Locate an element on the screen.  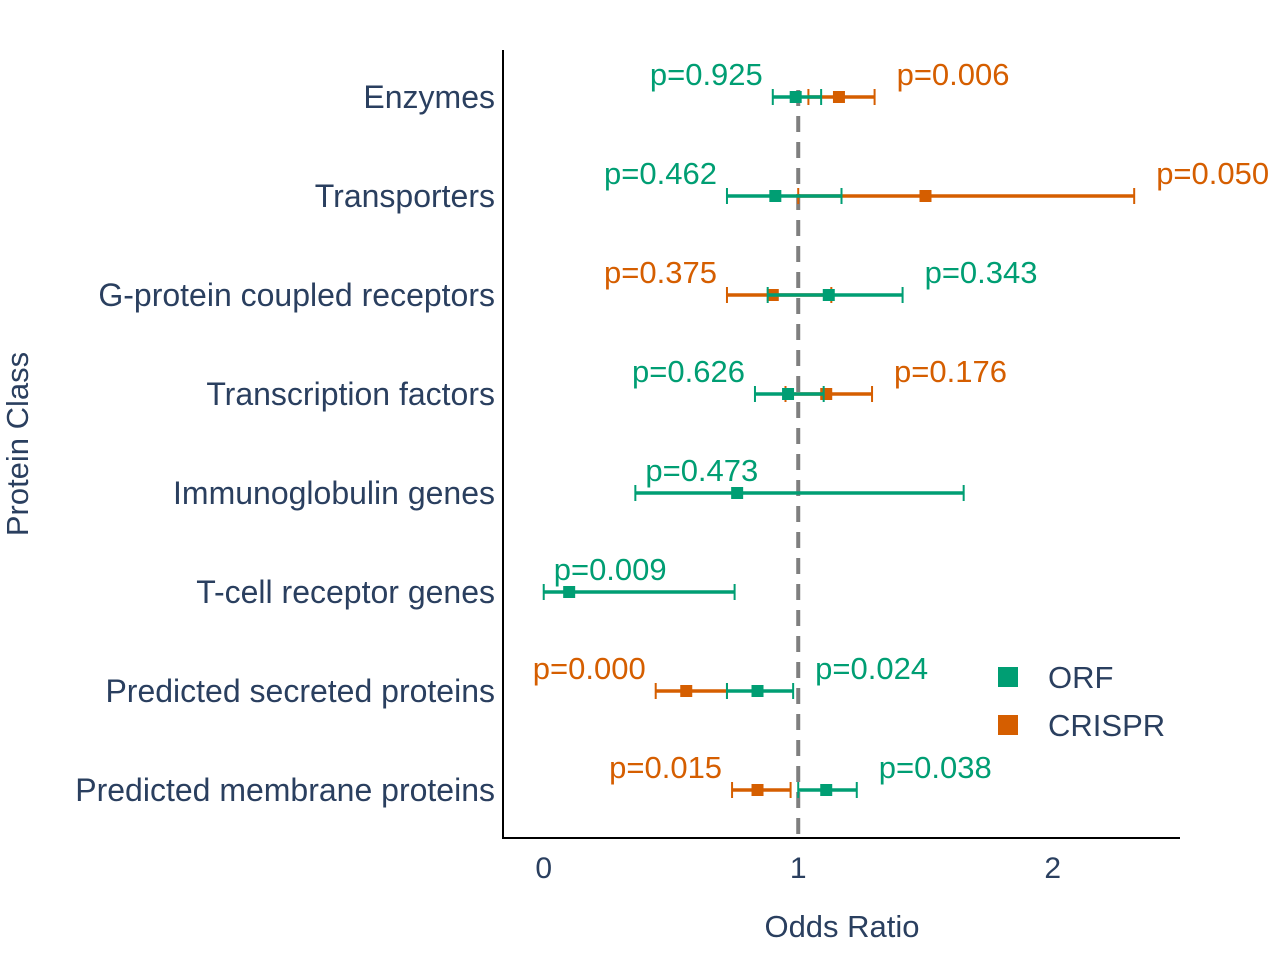
p-value-label: p=0.009 is located at coordinates (610, 569).